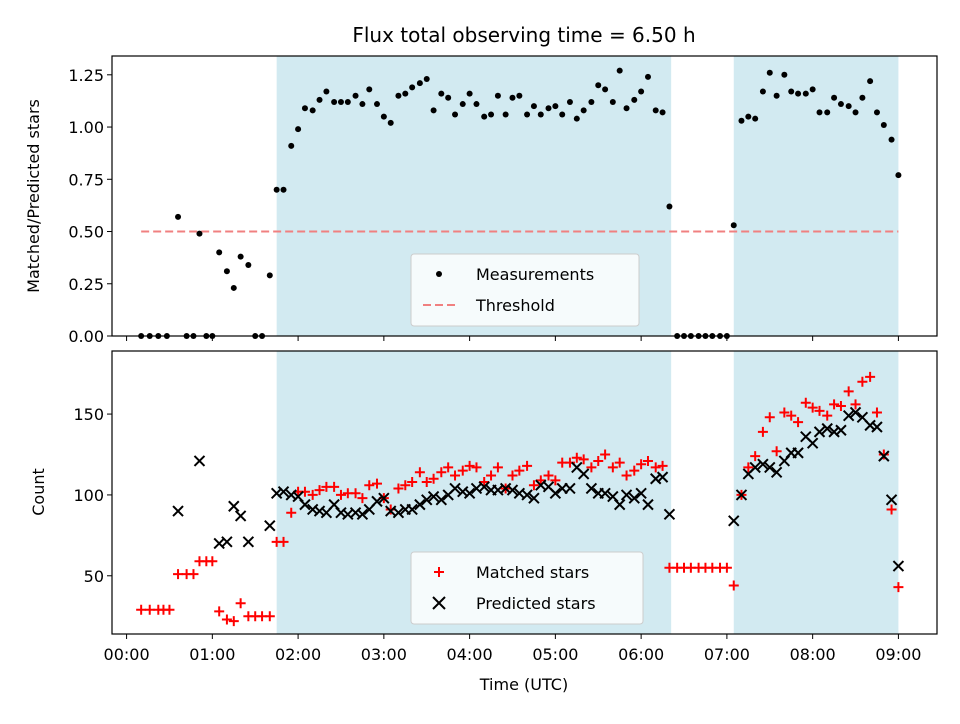 The image size is (960, 724). What do you see at coordinates (813, 654) in the screenshot?
I see `x-tick-label: 08:00` at bounding box center [813, 654].